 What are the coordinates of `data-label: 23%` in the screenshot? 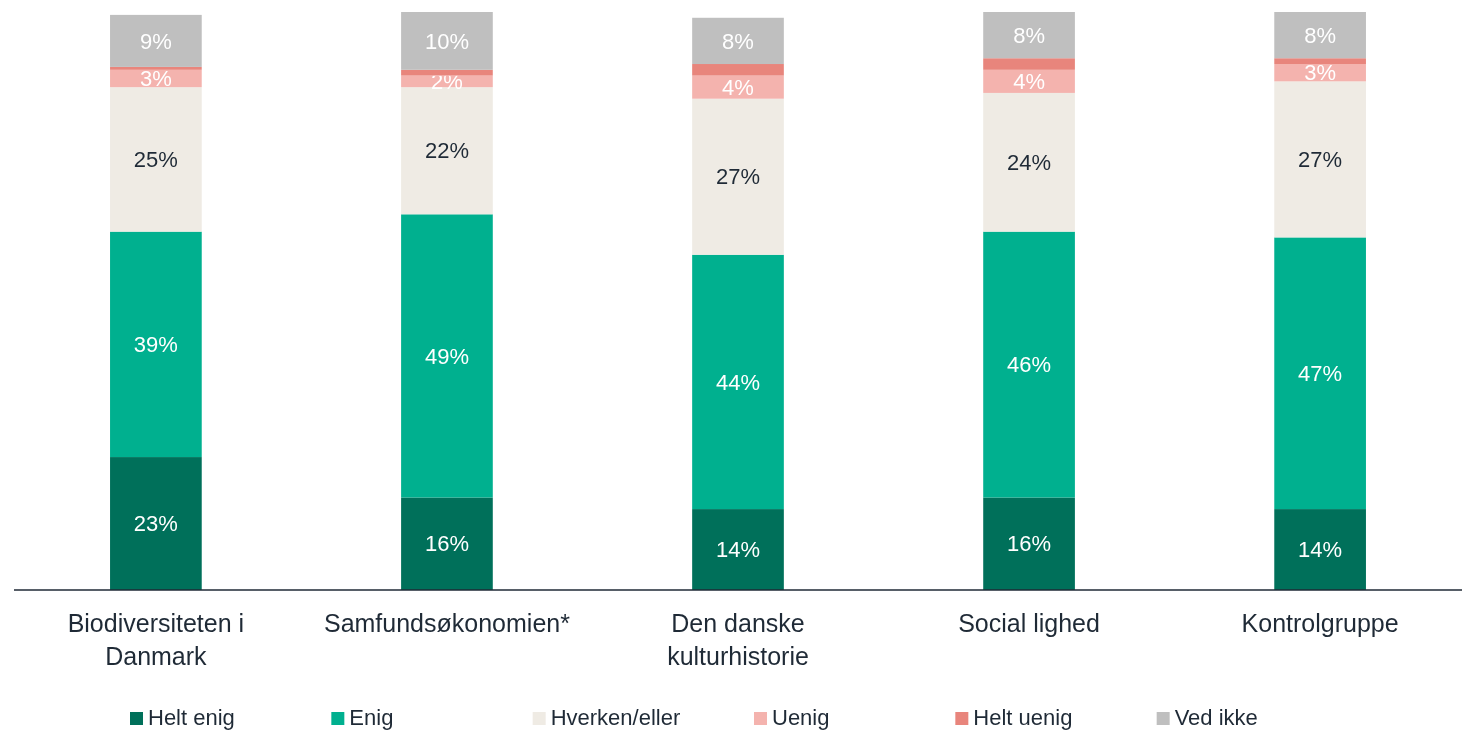 It's located at (155, 524).